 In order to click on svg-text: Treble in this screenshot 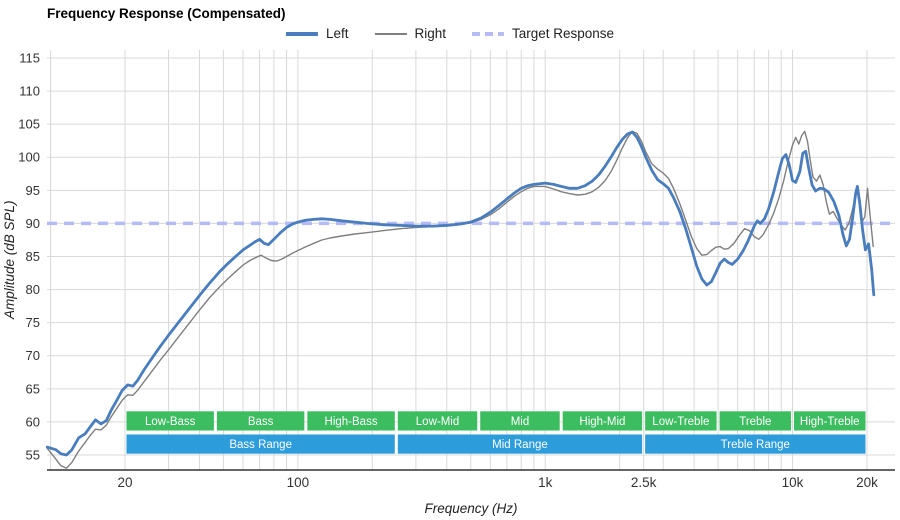, I will do `click(755, 422)`.